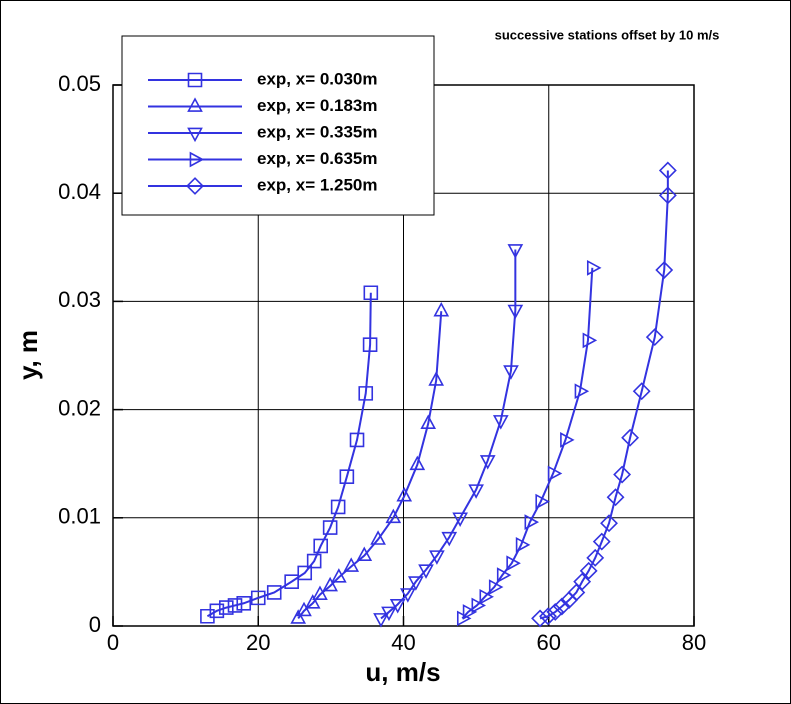 This screenshot has height=704, width=791. What do you see at coordinates (317, 184) in the screenshot?
I see `legend-label: exp, x= 1.250m` at bounding box center [317, 184].